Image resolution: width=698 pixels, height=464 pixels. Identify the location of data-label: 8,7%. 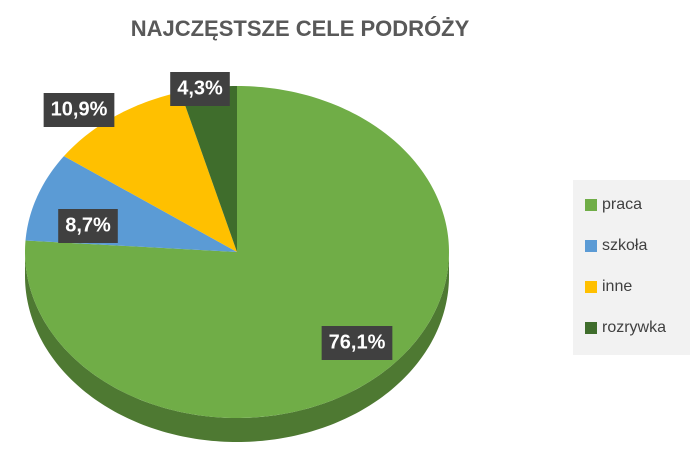
(88, 225).